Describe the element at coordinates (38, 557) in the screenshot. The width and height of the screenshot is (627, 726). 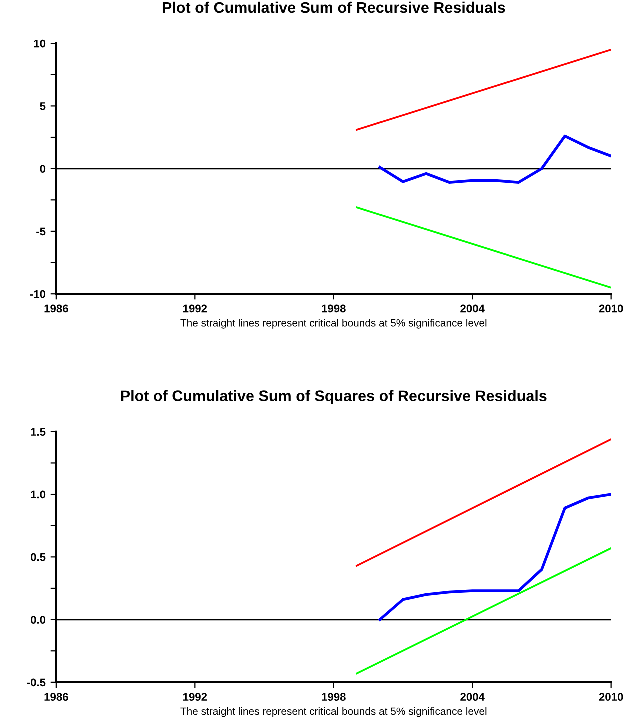
I see `y-tick-label: 0.5` at that location.